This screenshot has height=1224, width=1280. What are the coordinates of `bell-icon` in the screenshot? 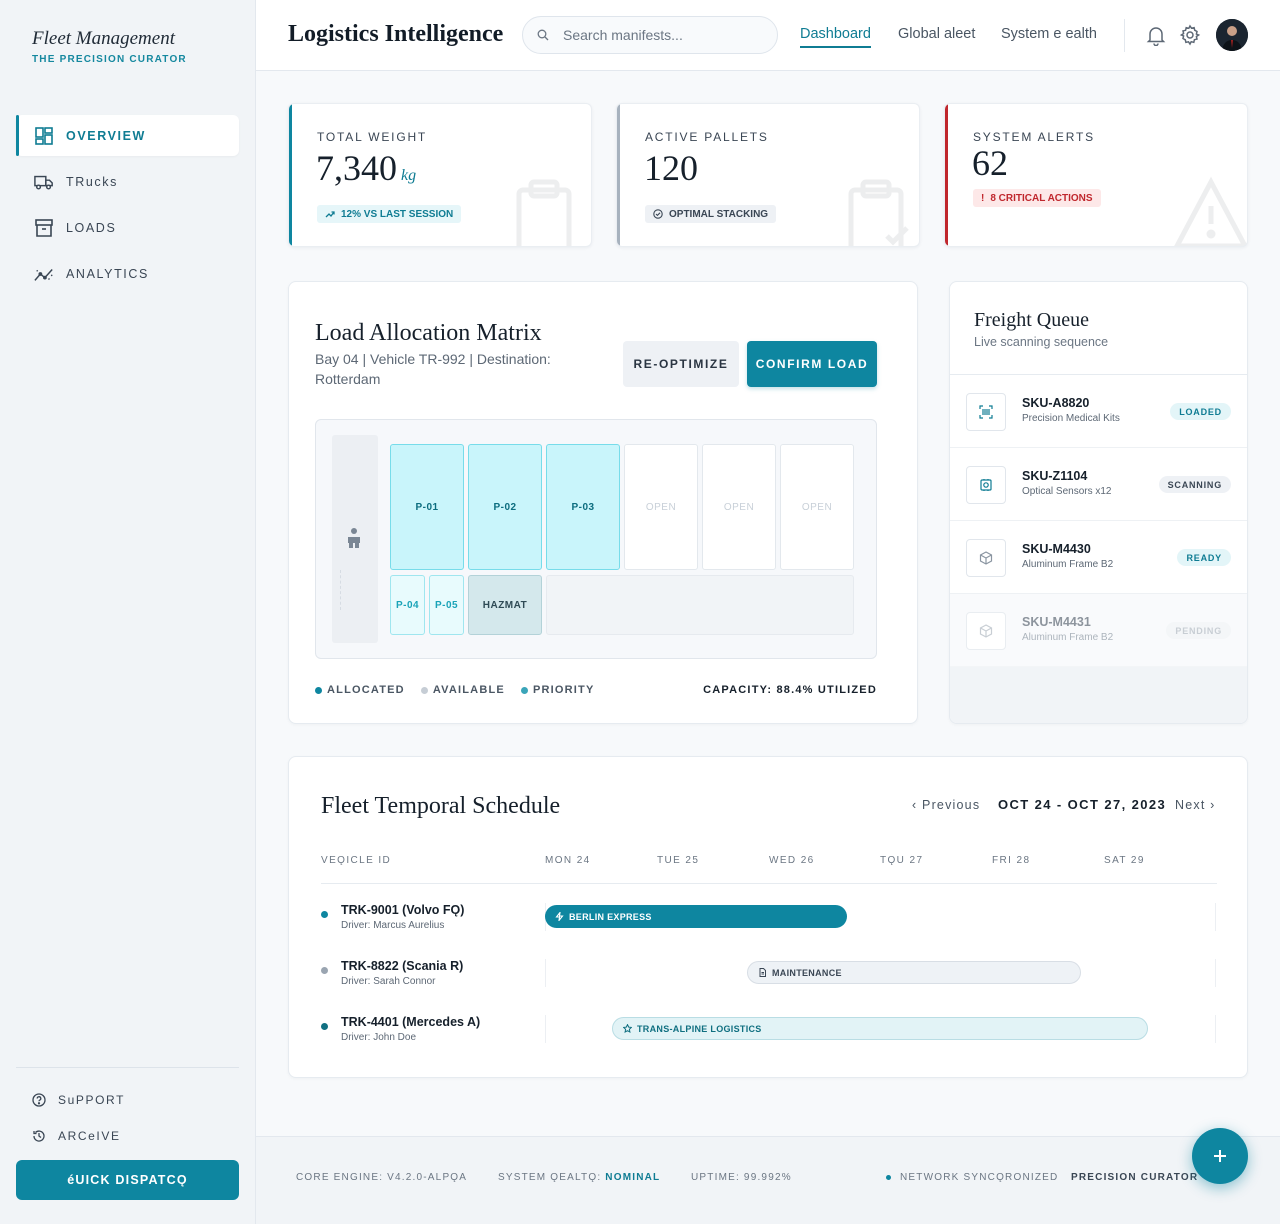 It's located at (1156, 35).